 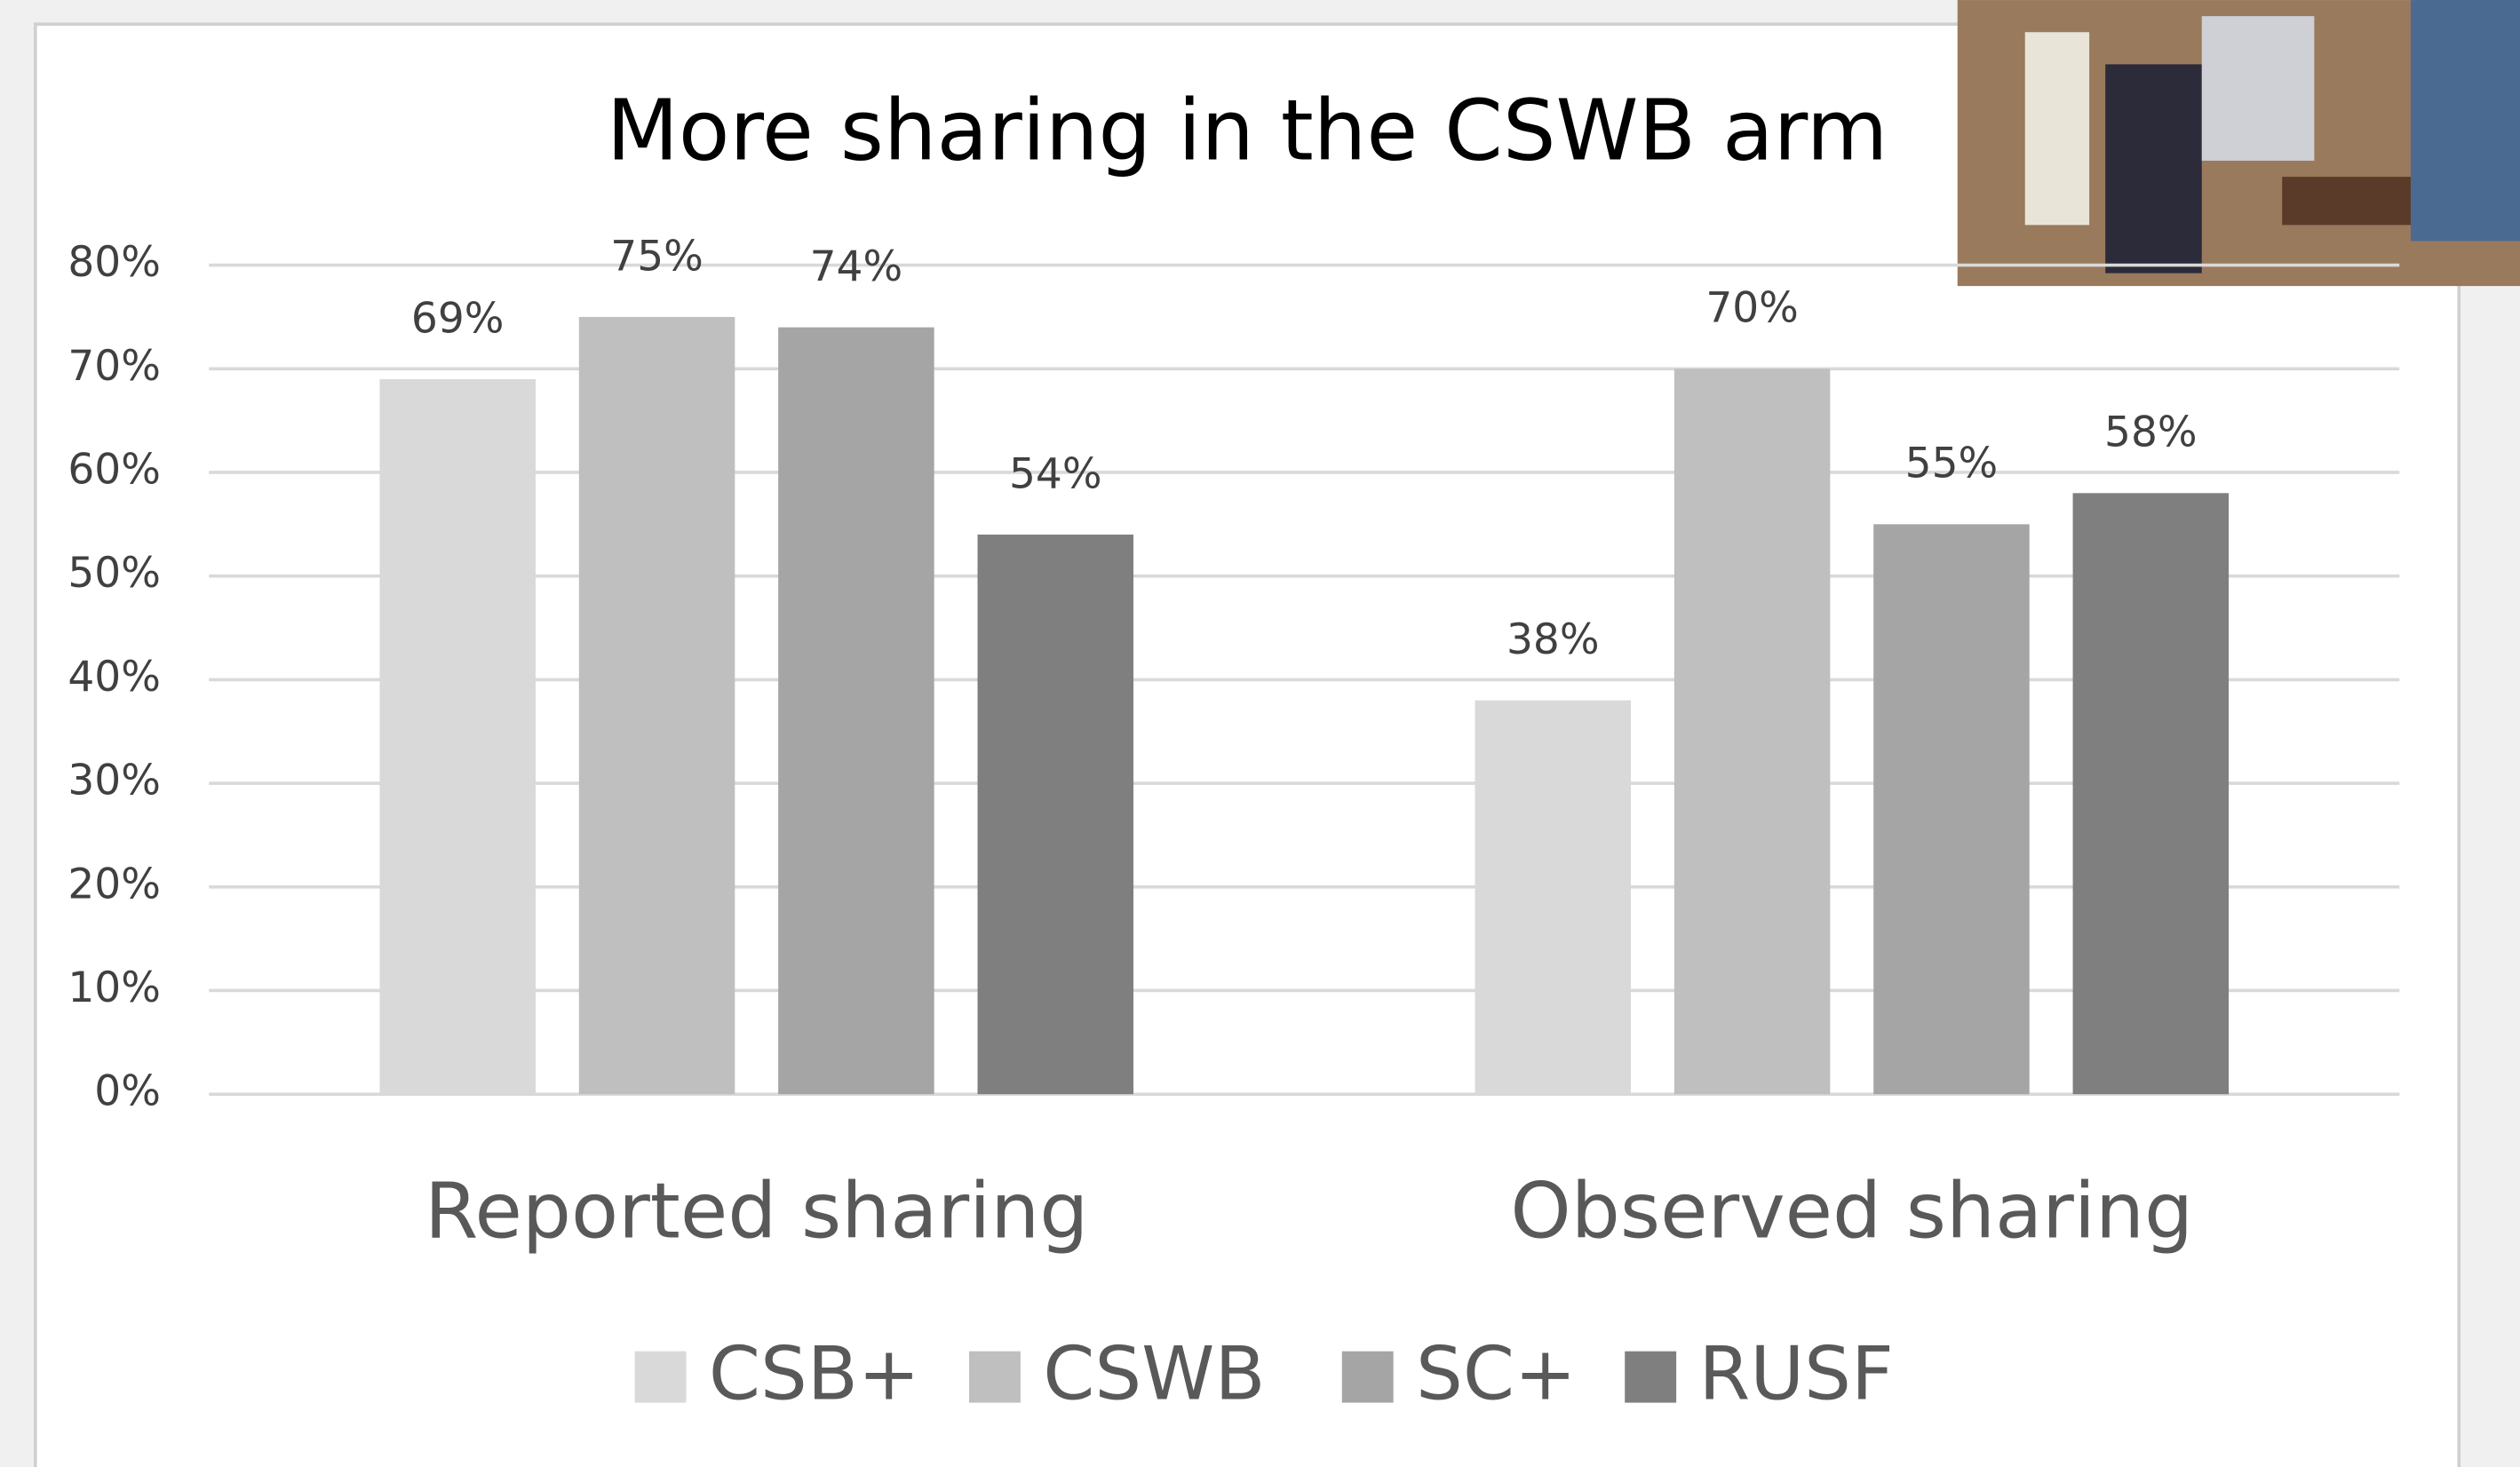 I want to click on value-label: 74%, so click(x=856, y=266).